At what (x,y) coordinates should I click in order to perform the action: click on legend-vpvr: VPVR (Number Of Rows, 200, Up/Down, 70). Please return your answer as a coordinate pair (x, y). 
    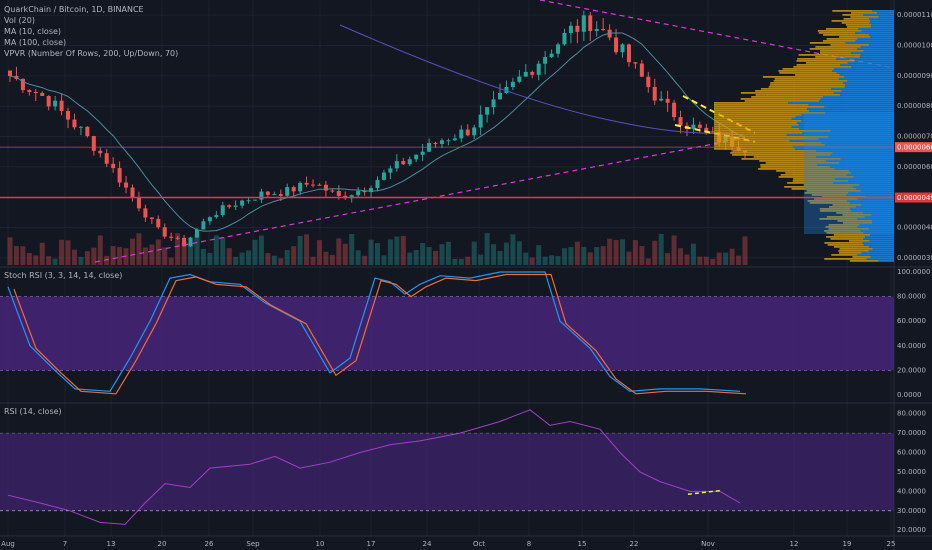
    Looking at the image, I should click on (91, 53).